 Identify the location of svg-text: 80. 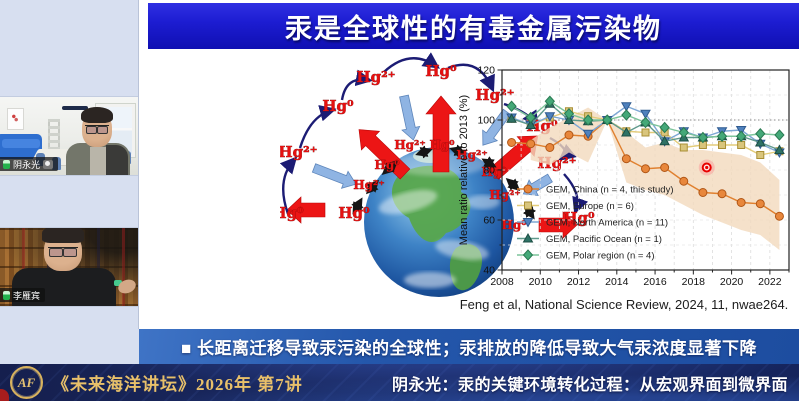
(489, 171).